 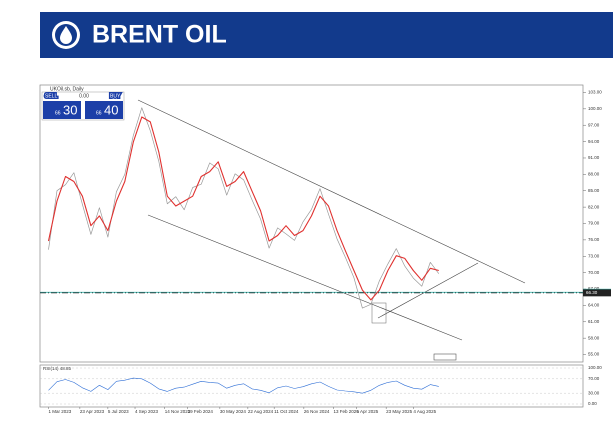 I want to click on y-tick-label: 100.00, so click(x=595, y=108).